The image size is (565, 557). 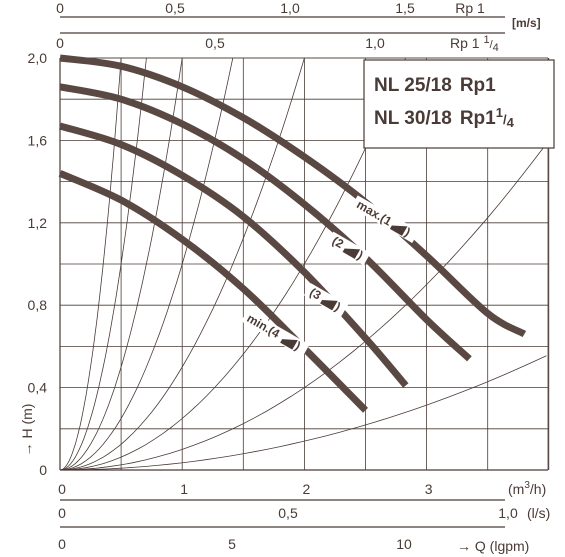 I want to click on curve-label: (2), so click(x=348, y=248).